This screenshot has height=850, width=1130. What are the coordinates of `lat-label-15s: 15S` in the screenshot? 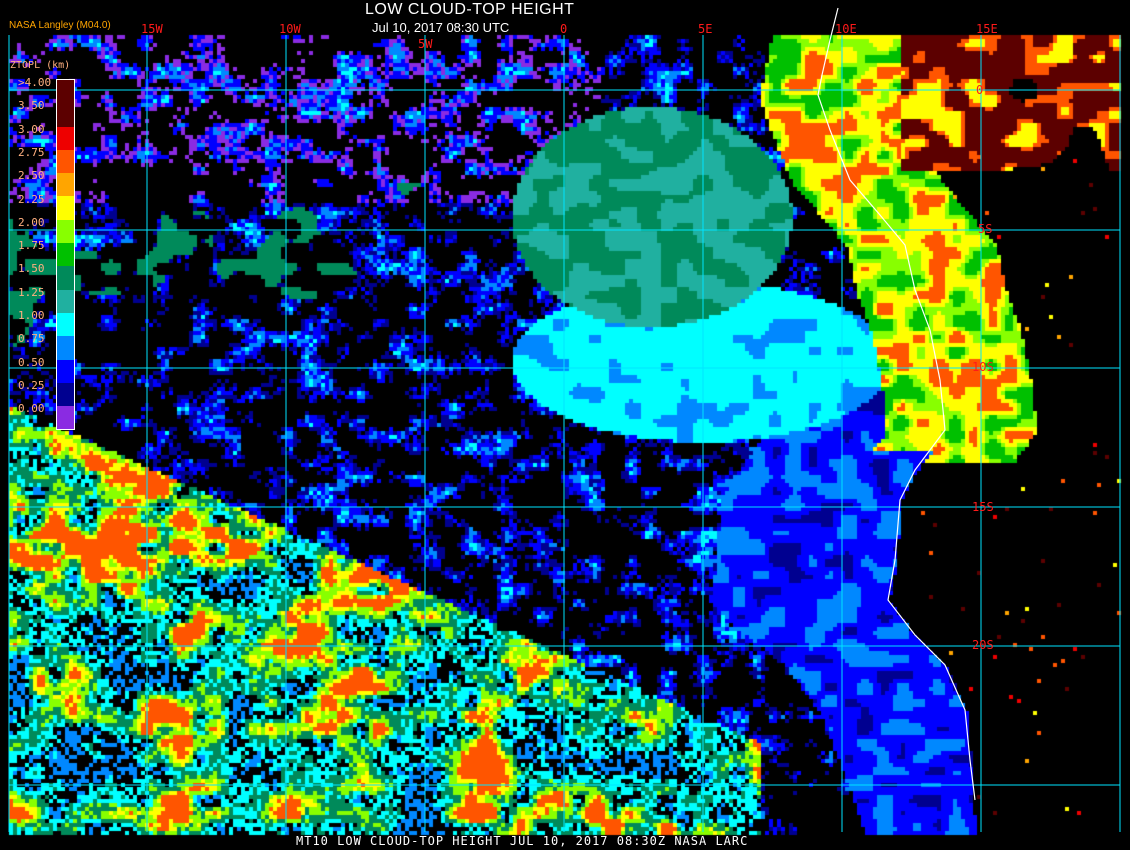 It's located at (983, 507).